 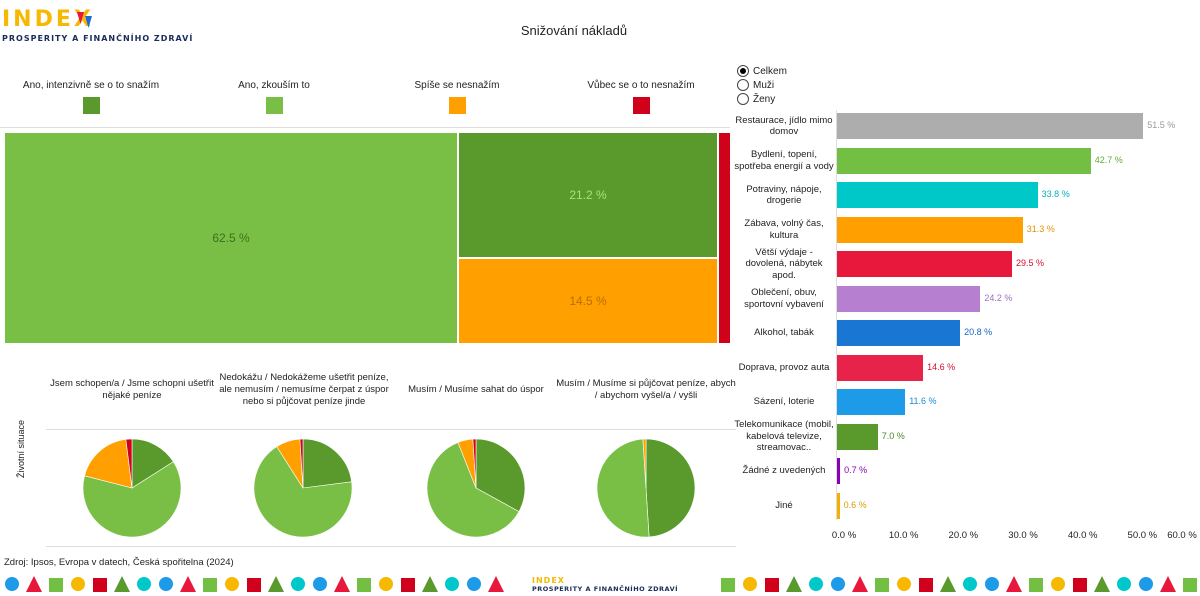 I want to click on bar-axis-line, so click(x=836, y=315).